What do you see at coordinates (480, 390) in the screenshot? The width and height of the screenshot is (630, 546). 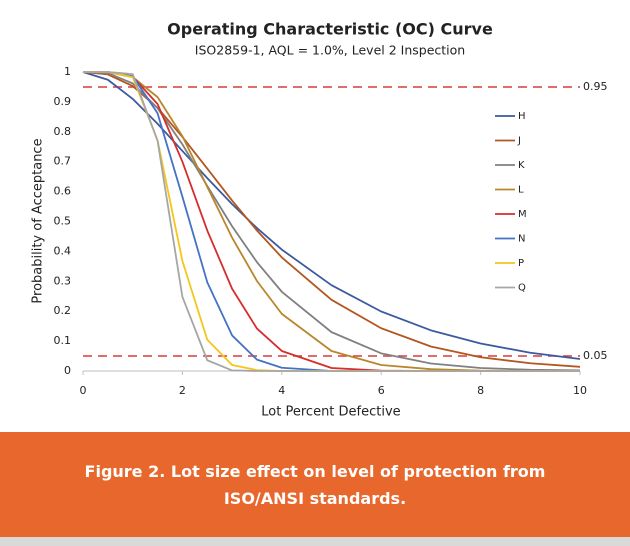 I see `x-tick-label: 8` at bounding box center [480, 390].